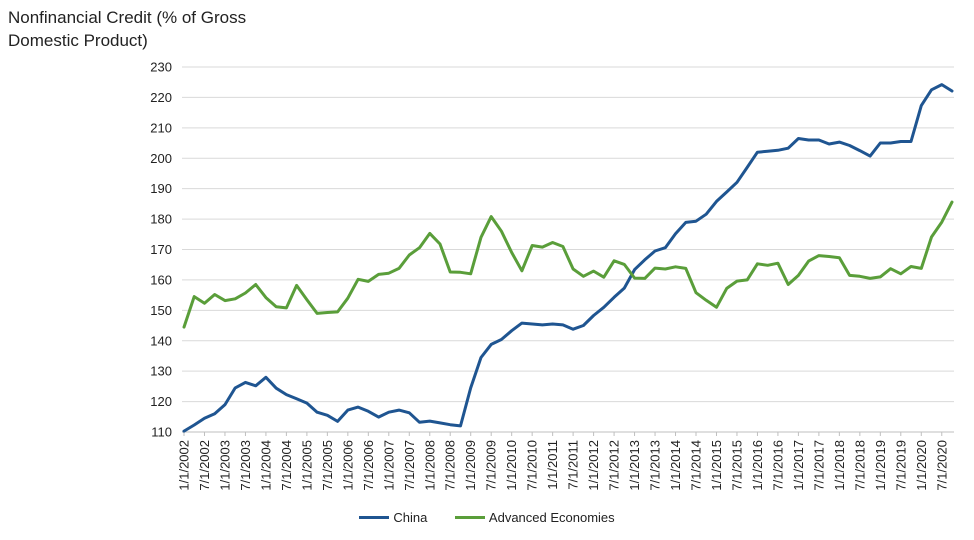 Image resolution: width=974 pixels, height=540 pixels. What do you see at coordinates (757, 465) in the screenshot?
I see `x-tick-label: 1/1/2016` at bounding box center [757, 465].